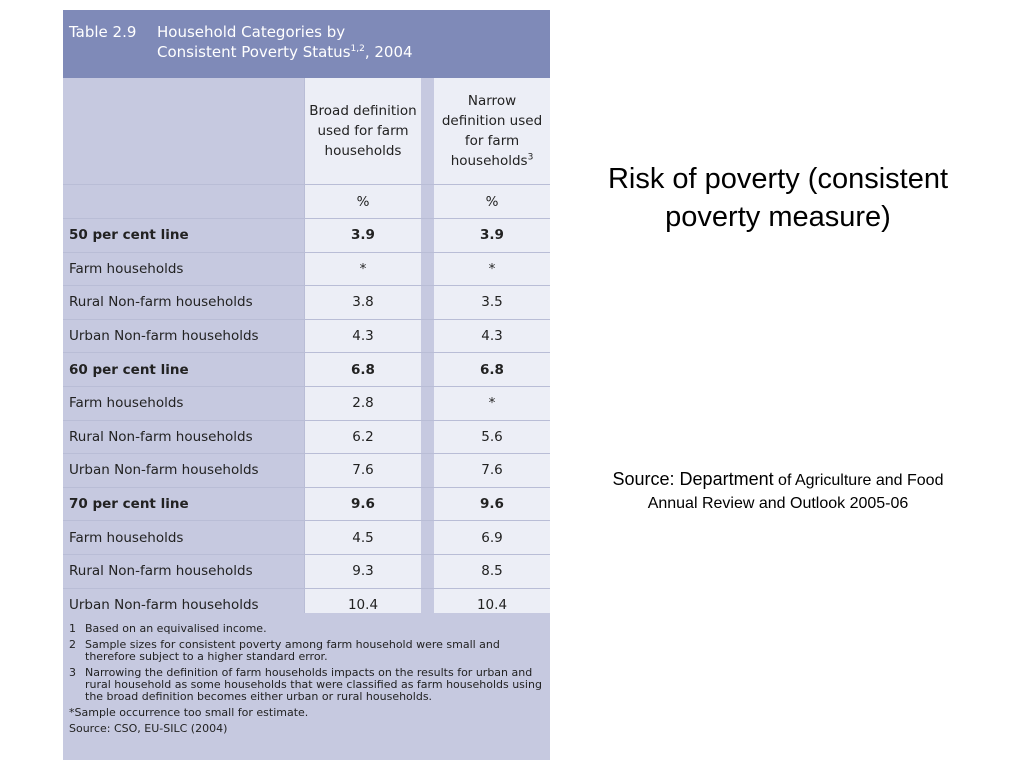  Describe the element at coordinates (103, 32) in the screenshot. I see `table-label: Table 2.9` at that location.